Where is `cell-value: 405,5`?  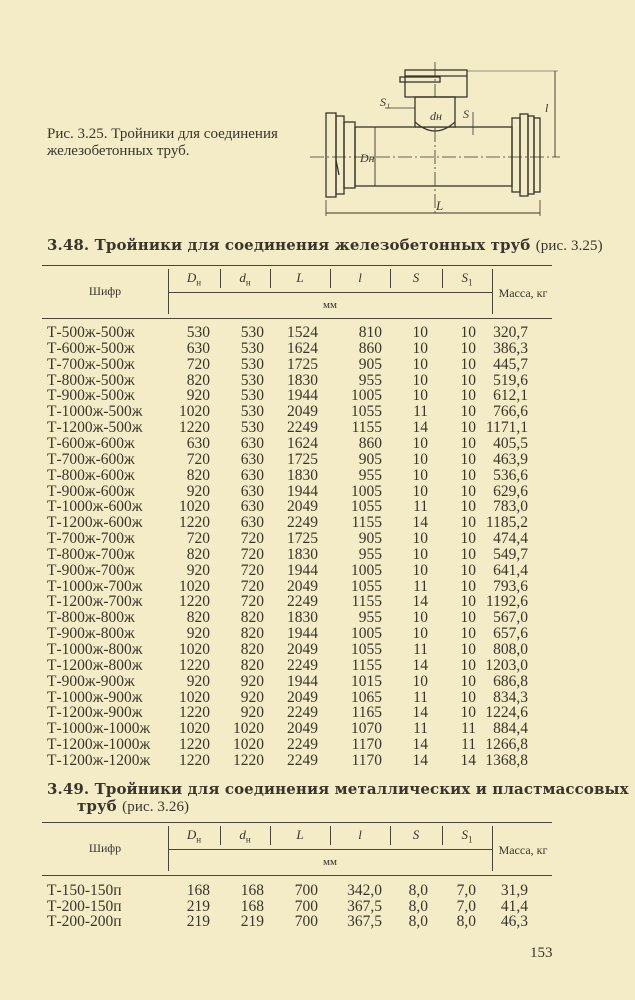
cell-value: 405,5 is located at coordinates (510, 443).